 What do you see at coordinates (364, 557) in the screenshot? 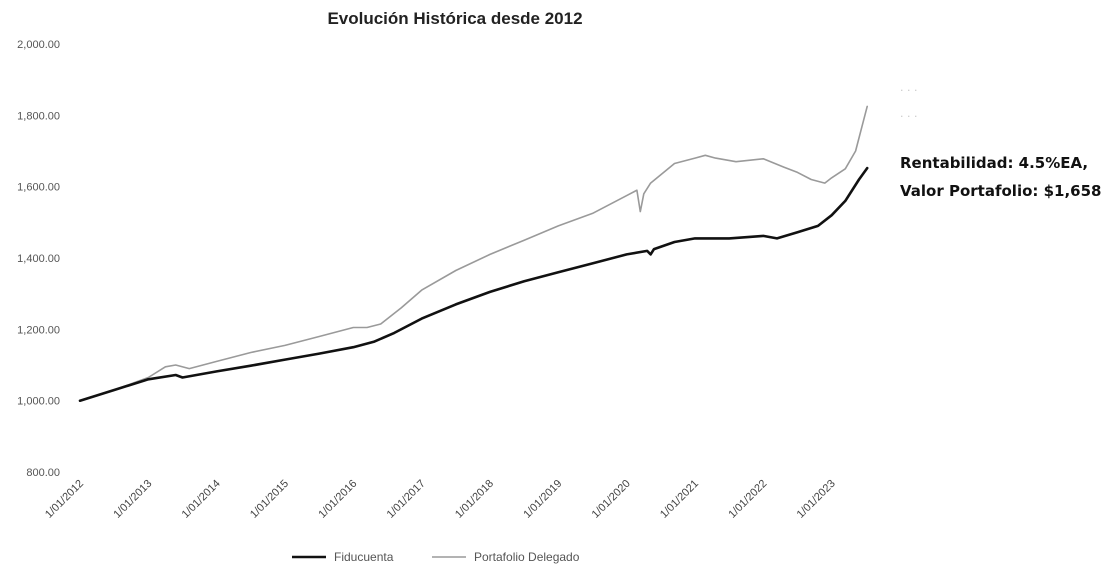
I see `legend-label: Fiducuenta` at bounding box center [364, 557].